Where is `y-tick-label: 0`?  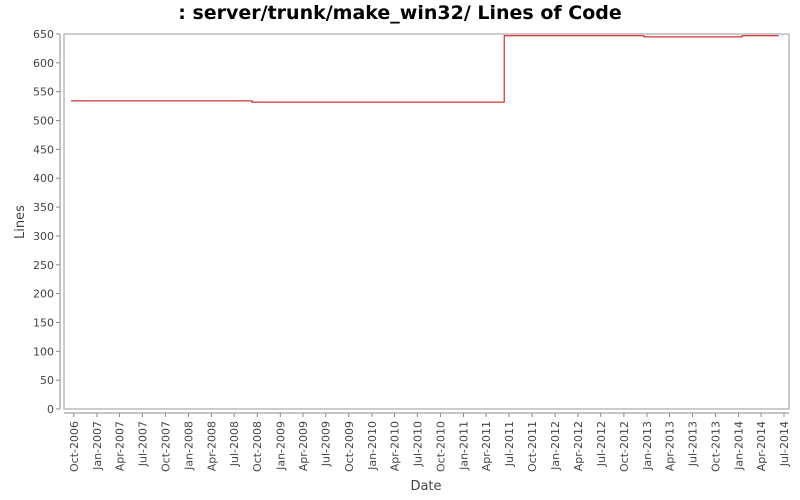
y-tick-label: 0 is located at coordinates (50, 409).